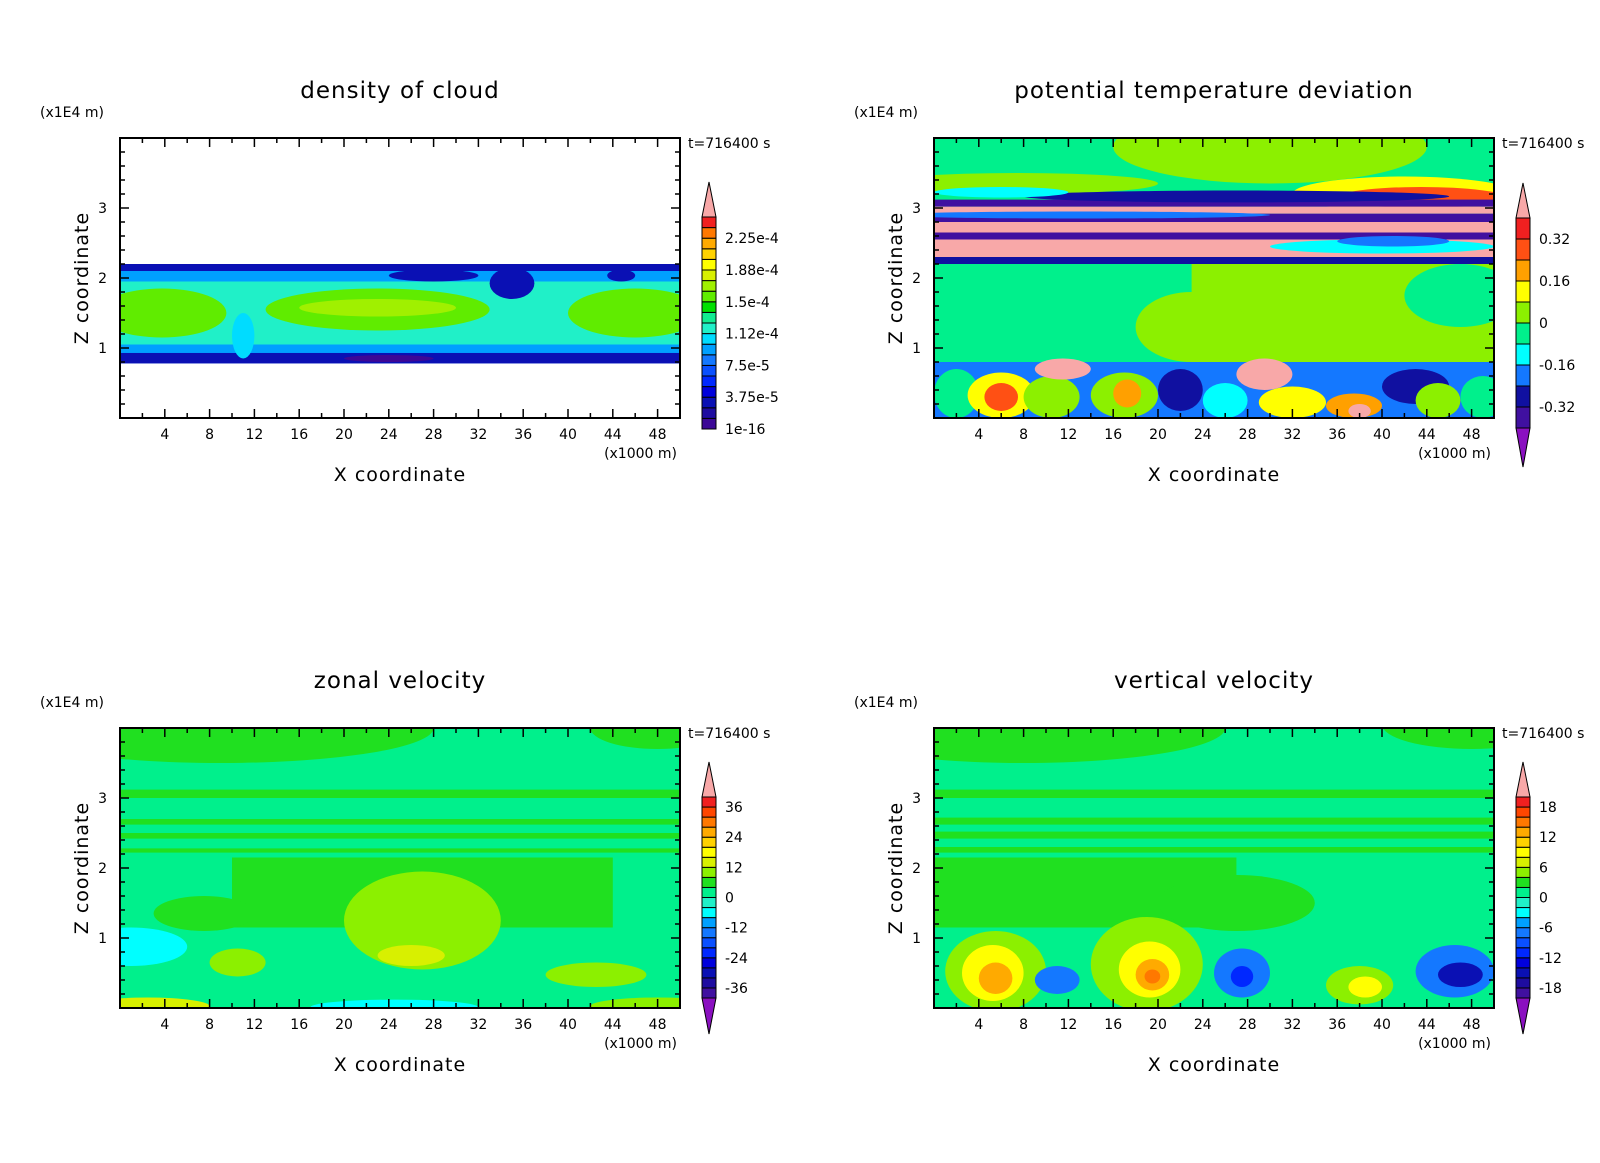  What do you see at coordinates (734, 838) in the screenshot?
I see `colorbar-label: 24` at bounding box center [734, 838].